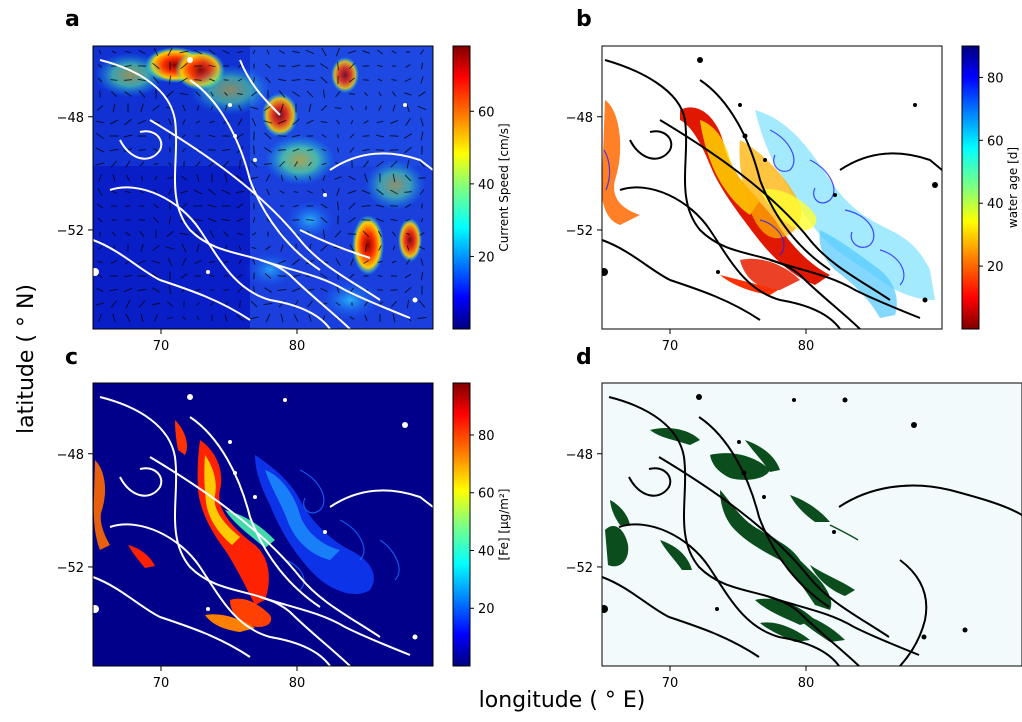  I want to click on y-axis-label: latitude ( ° N), so click(26, 359).